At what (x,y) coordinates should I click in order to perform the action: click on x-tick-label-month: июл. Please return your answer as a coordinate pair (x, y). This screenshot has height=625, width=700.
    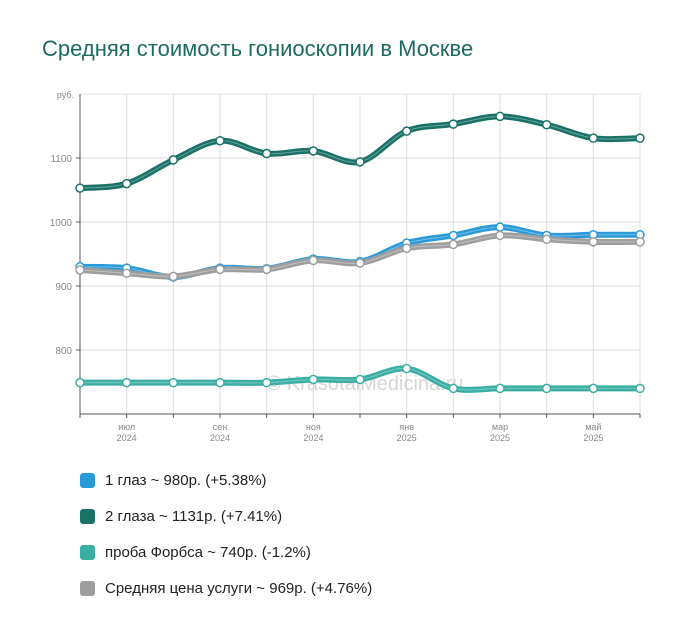
    Looking at the image, I should click on (126, 427).